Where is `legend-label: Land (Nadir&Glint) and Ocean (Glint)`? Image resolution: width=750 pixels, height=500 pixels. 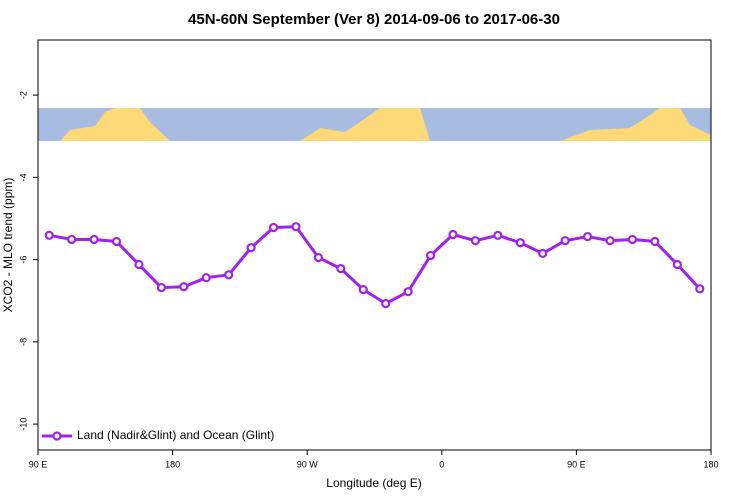 legend-label: Land (Nadir&Glint) and Ocean (Glint) is located at coordinates (175, 435).